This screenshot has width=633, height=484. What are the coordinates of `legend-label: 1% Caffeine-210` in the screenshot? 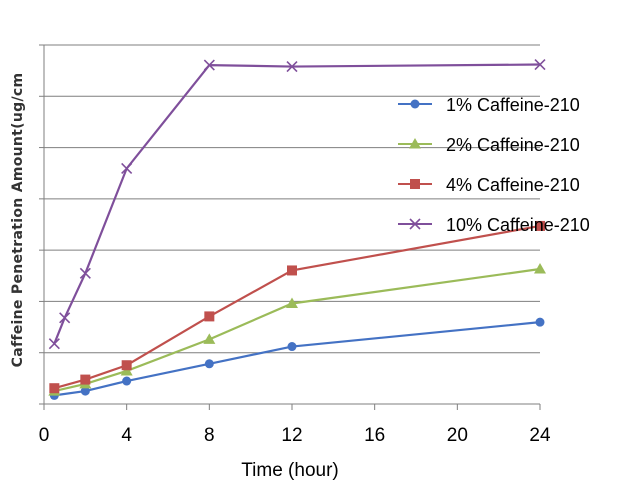 It's located at (513, 105).